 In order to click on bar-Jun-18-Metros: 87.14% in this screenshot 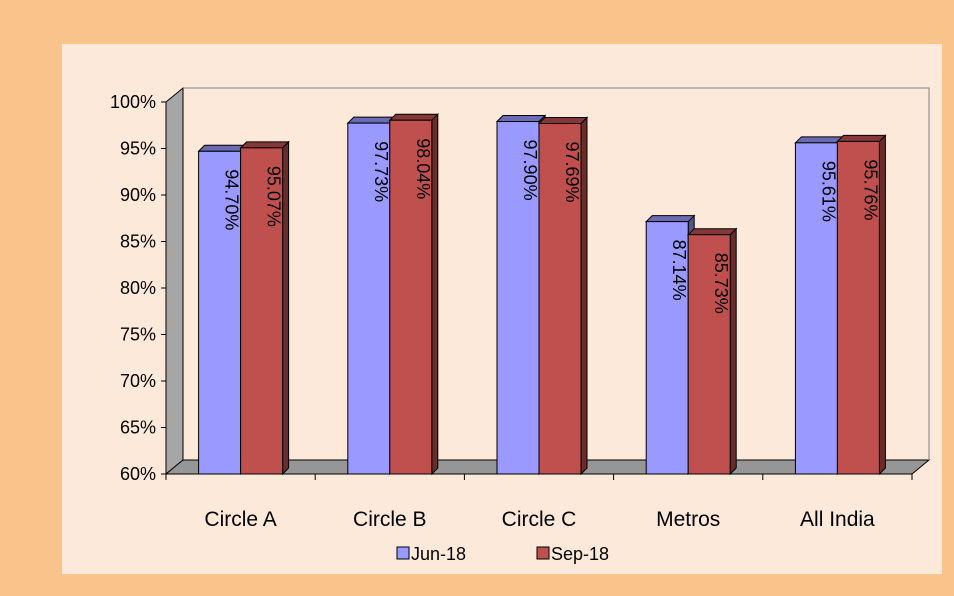, I will do `click(670, 345)`.